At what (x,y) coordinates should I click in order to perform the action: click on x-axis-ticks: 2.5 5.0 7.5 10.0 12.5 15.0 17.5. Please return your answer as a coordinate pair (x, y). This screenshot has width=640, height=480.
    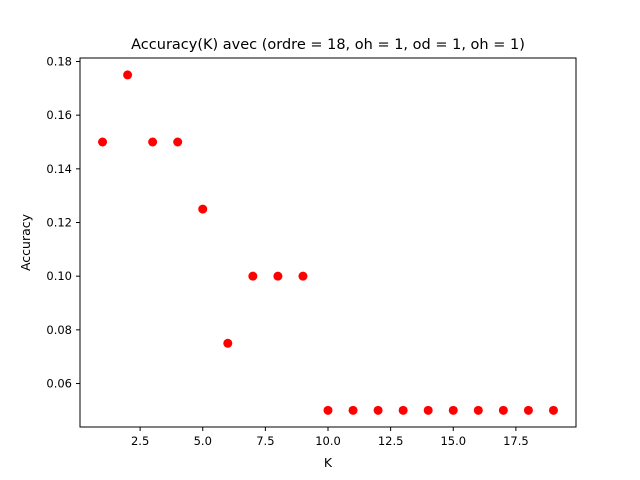
    Looking at the image, I should click on (330, 437).